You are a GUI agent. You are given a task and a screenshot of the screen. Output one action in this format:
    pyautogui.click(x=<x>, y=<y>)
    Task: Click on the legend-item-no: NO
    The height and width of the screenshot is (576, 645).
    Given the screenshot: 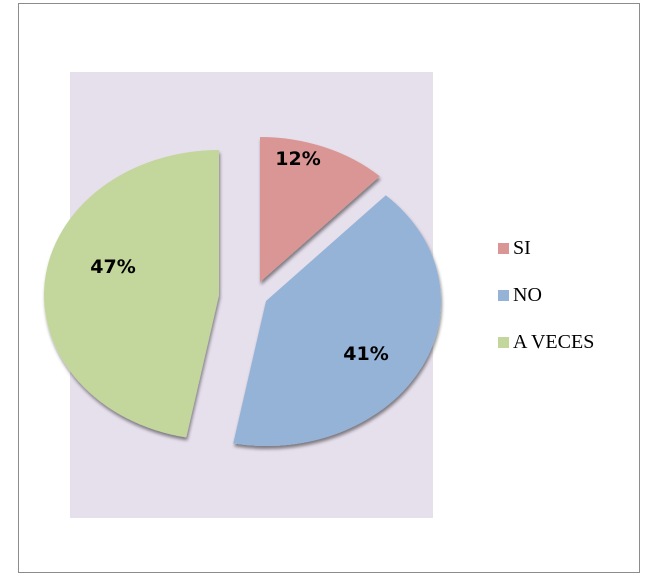 What is the action you would take?
    pyautogui.click(x=546, y=295)
    